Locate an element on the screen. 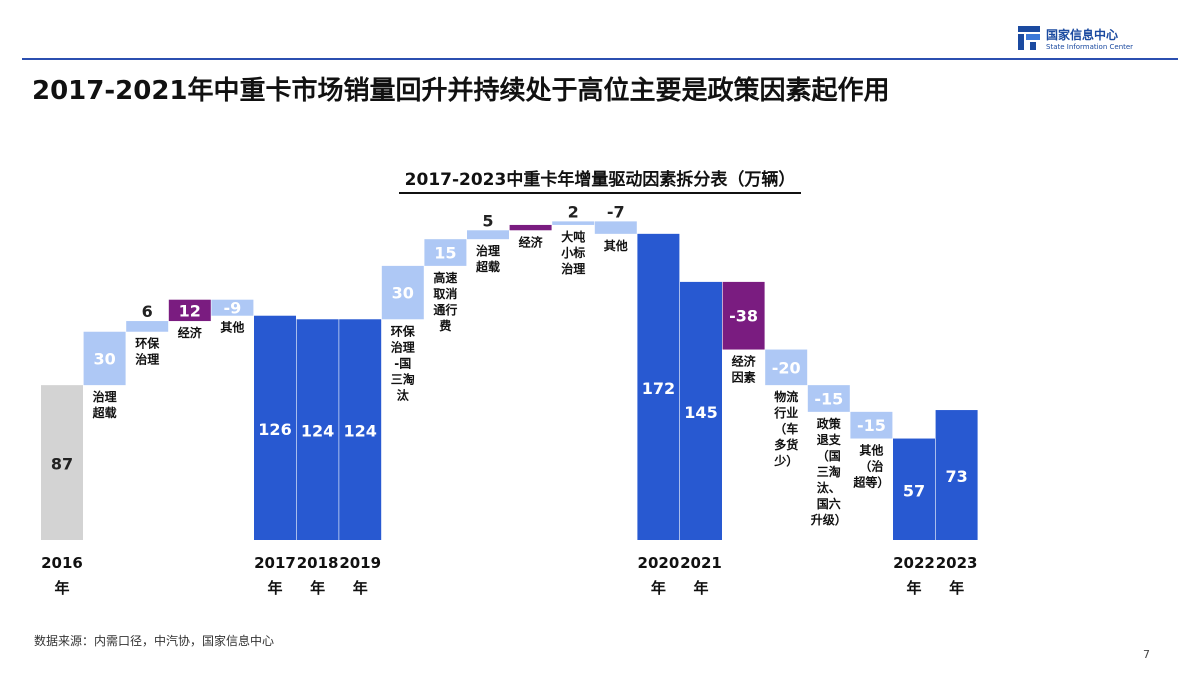  data-label-3: 12 is located at coordinates (190, 310).